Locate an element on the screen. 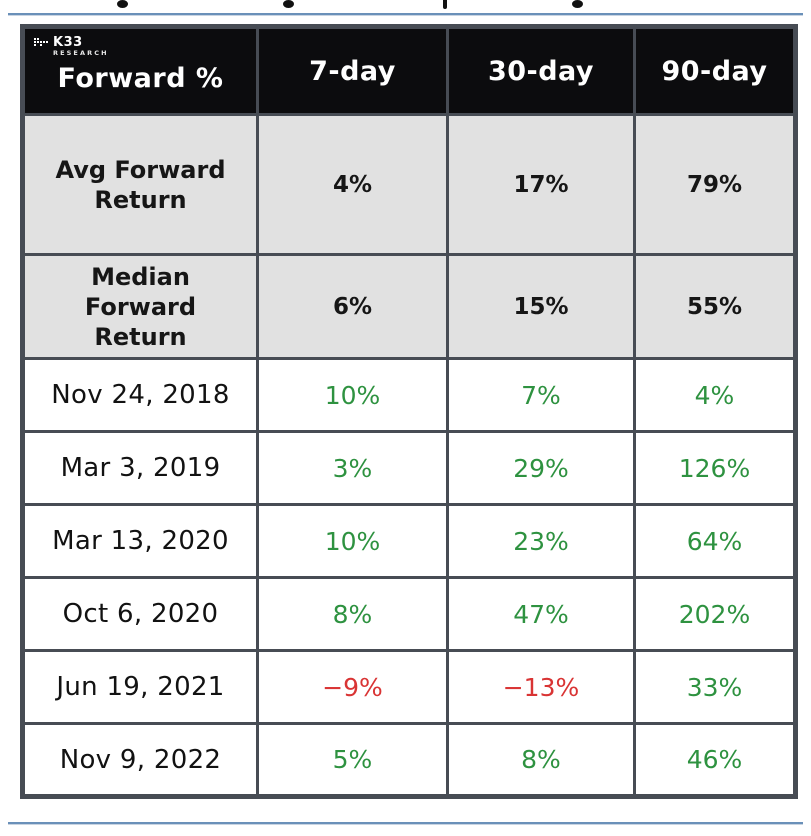 This screenshot has width=811, height=836. header-cell-90day: 90-day is located at coordinates (715, 70).